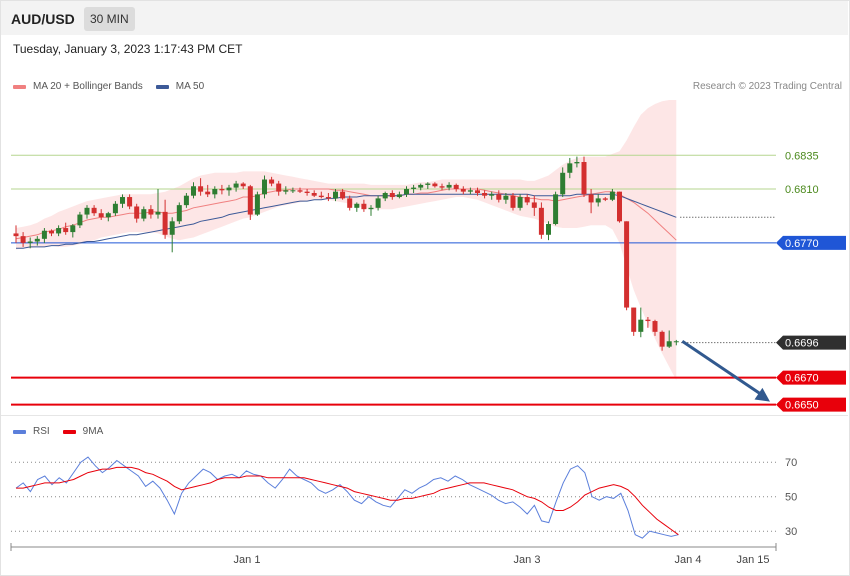 The width and height of the screenshot is (850, 576). What do you see at coordinates (347, 497) in the screenshot?
I see `rsi-line` at bounding box center [347, 497].